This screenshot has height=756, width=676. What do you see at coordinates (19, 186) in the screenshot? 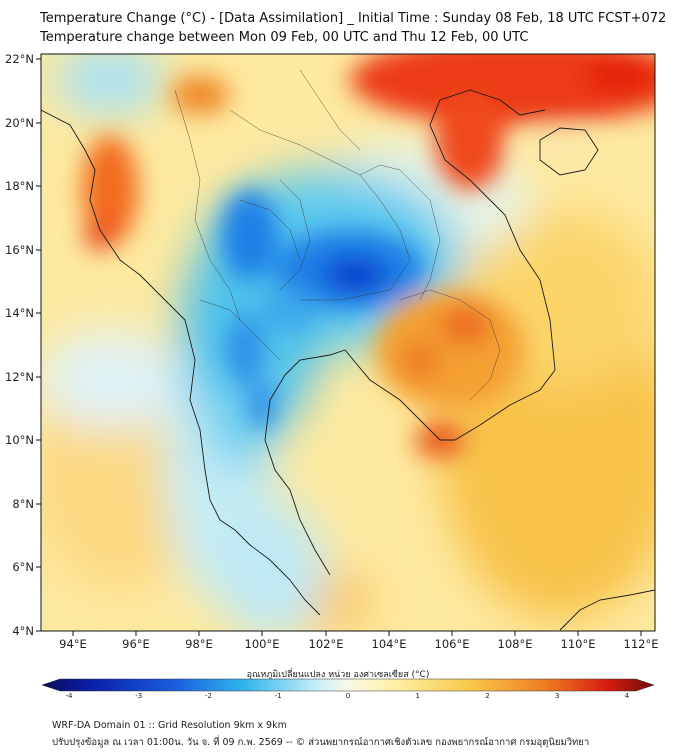
I see `lat-tick-label: 18°N` at bounding box center [19, 186].